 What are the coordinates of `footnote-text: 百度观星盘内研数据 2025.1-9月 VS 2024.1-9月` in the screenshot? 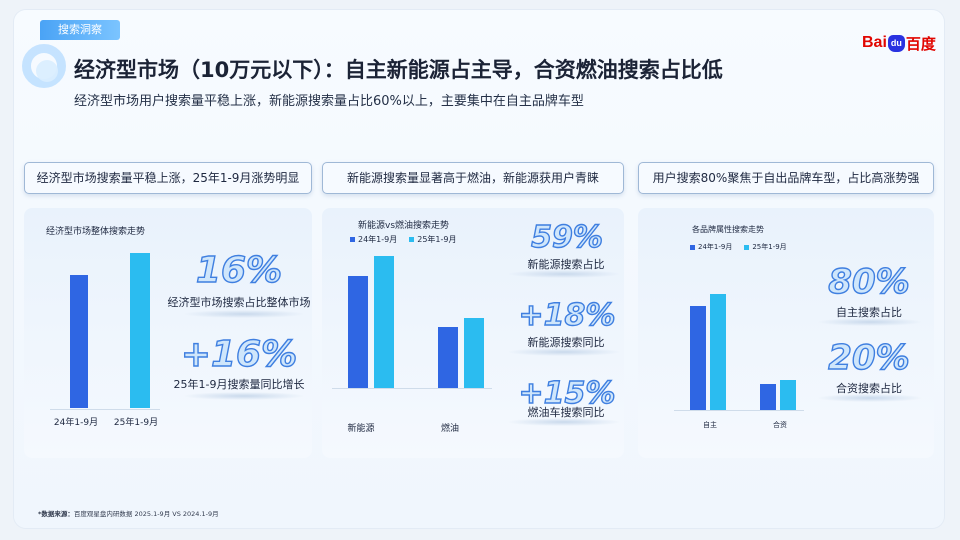 It's located at (146, 514).